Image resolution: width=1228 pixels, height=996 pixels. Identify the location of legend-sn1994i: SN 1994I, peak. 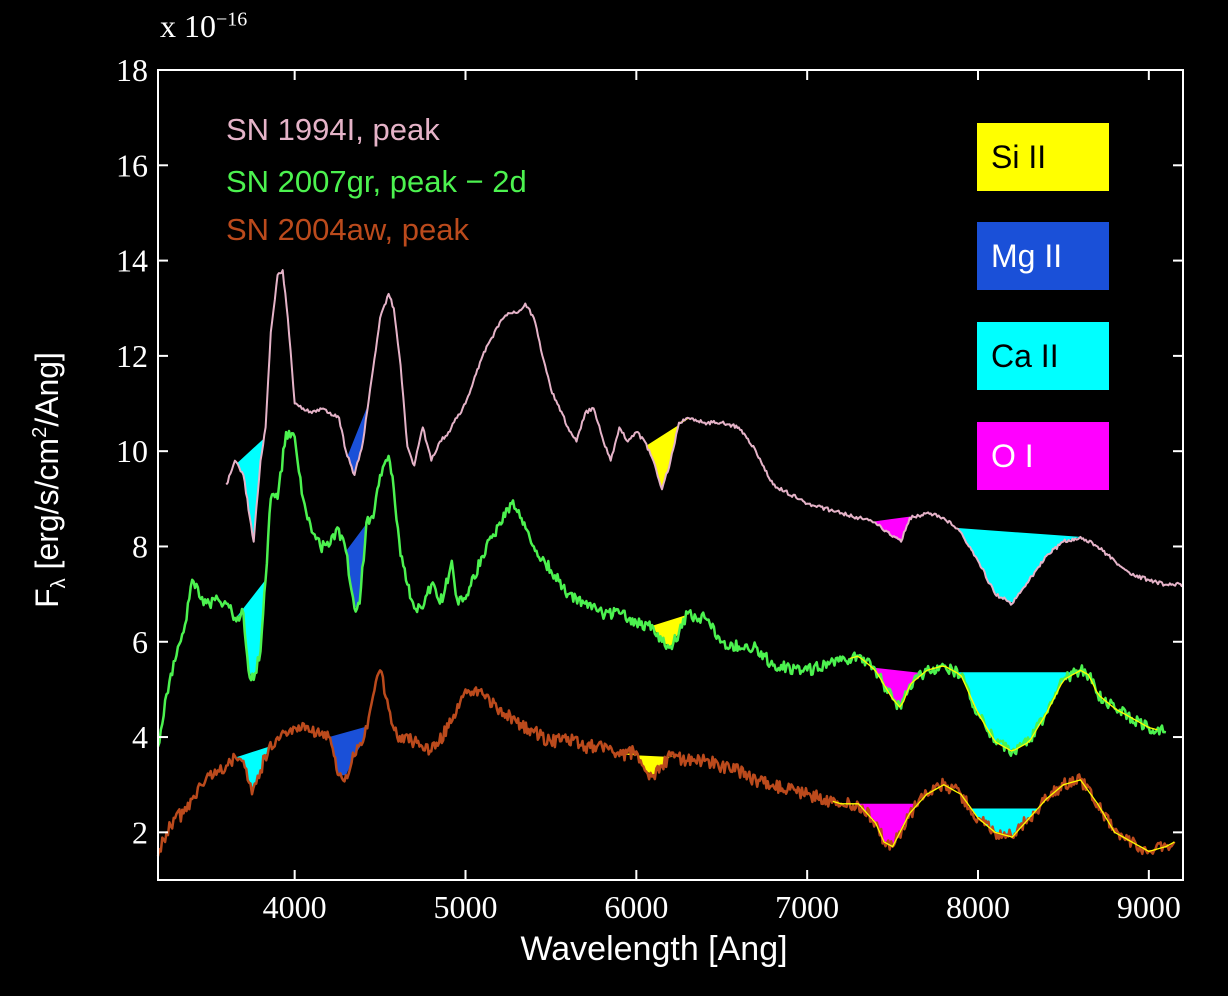
(333, 129).